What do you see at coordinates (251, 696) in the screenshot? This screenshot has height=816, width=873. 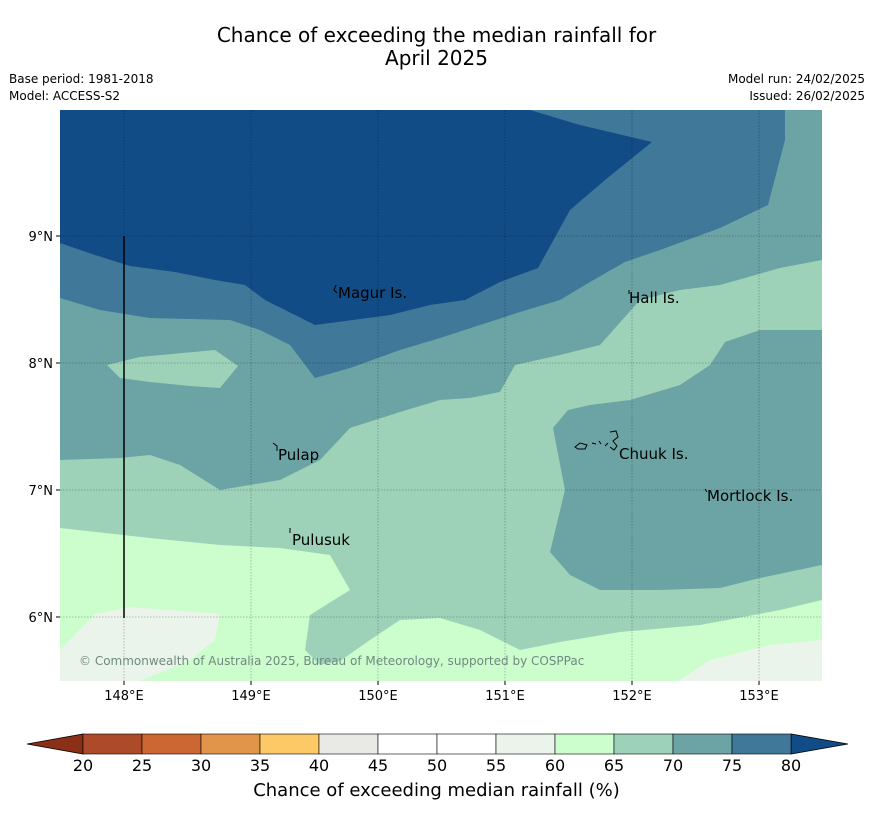 I see `lon-tick-149e: 149°E` at bounding box center [251, 696].